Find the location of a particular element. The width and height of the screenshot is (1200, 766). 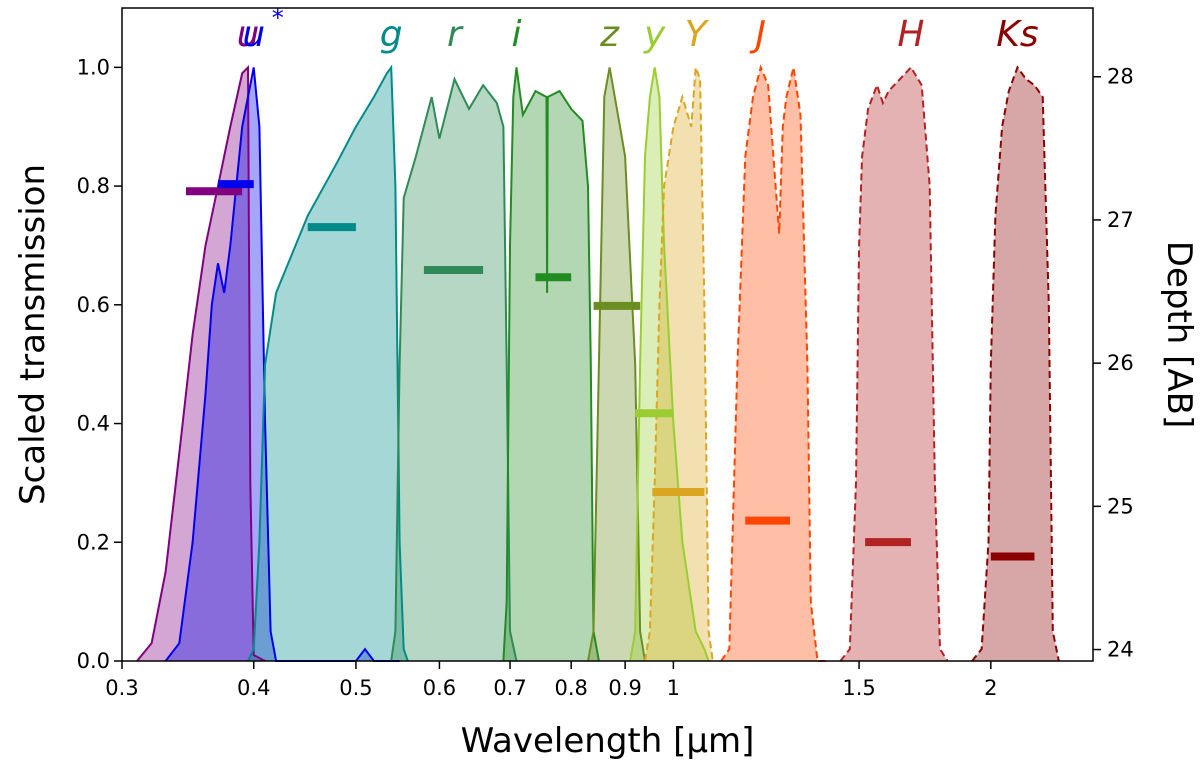

y2-tick-label: 26 is located at coordinates (1120, 363).